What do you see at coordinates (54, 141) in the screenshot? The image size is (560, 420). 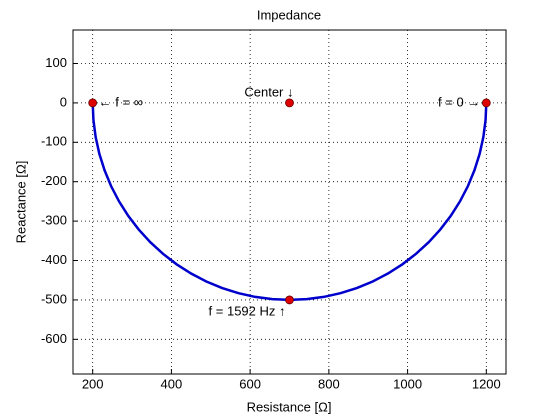 I see `y-tick-label: -100` at bounding box center [54, 141].